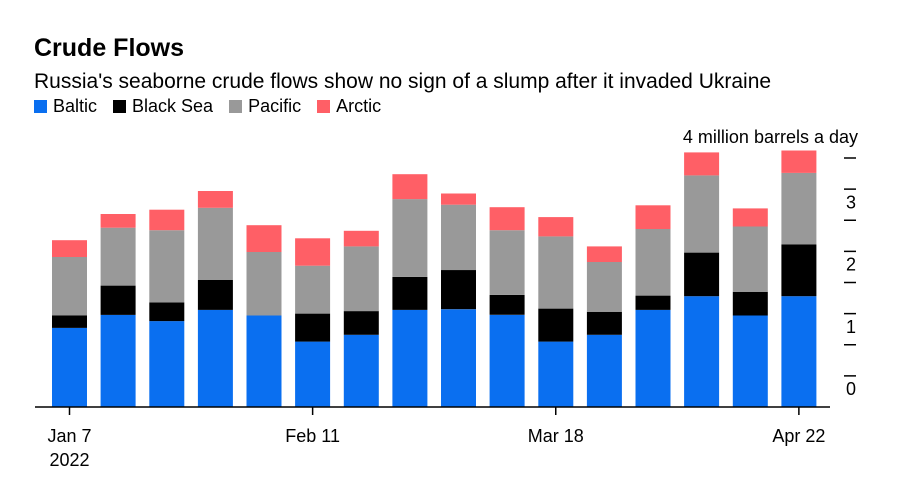  I want to click on legend-swatch-baltic, so click(40, 106).